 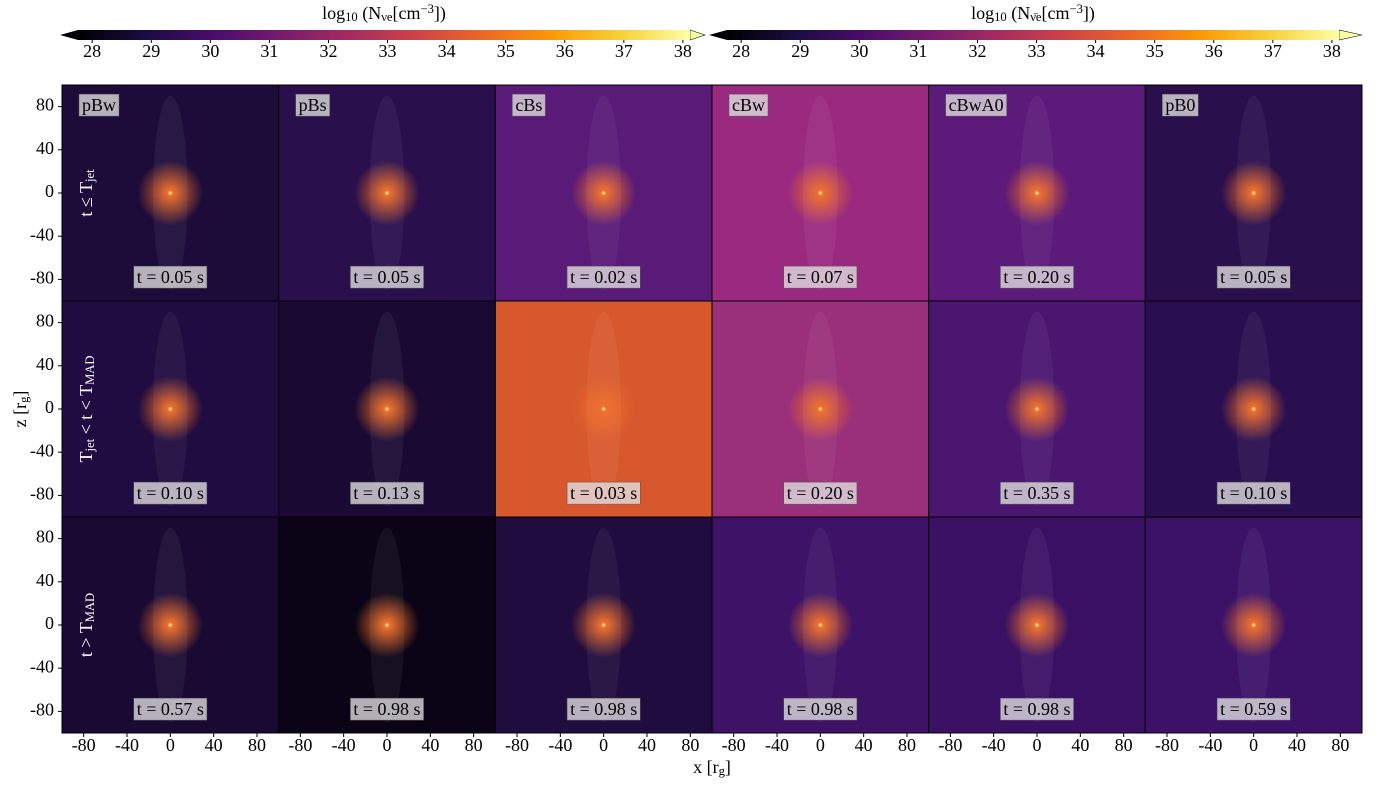 What do you see at coordinates (86, 456) in the screenshot?
I see `label-part: T` at bounding box center [86, 456].